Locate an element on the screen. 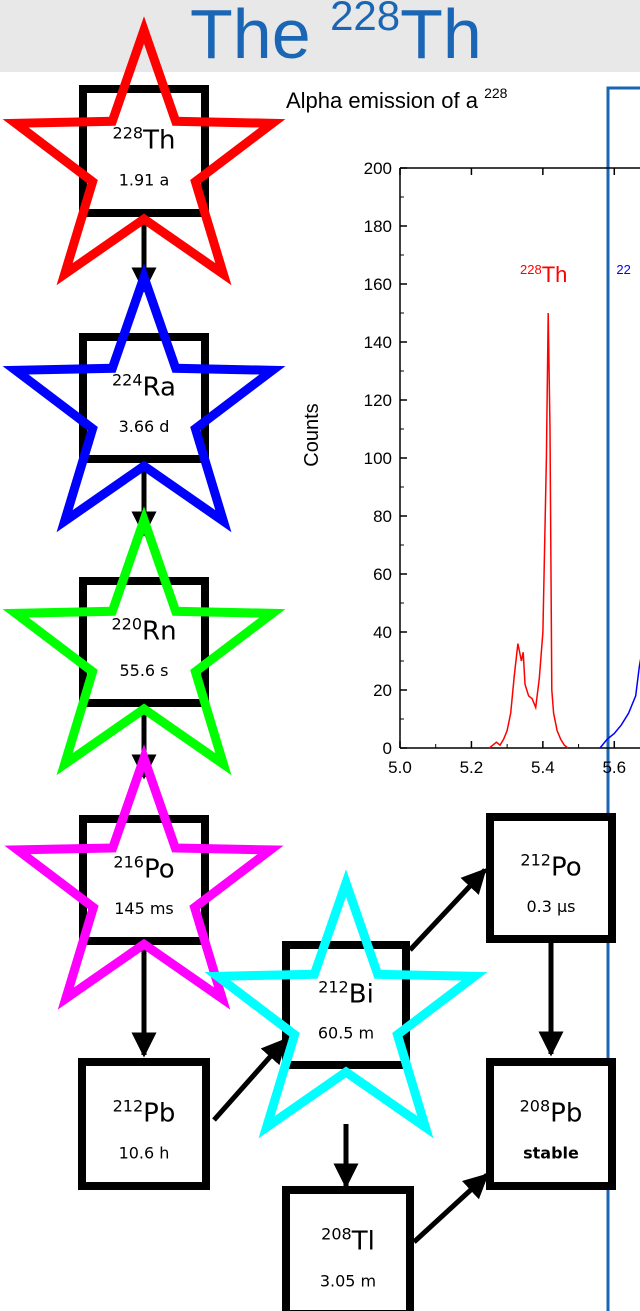  x-tick-label: 5.6 is located at coordinates (614, 767).